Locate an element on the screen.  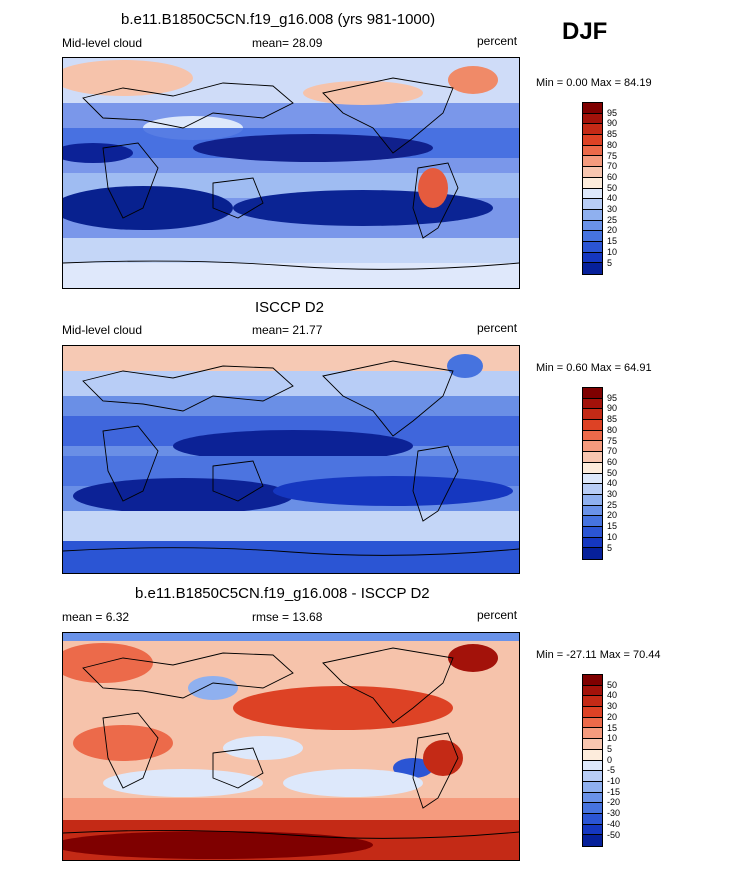
panel-1-mean-label: mean= 28.09 is located at coordinates (287, 43).